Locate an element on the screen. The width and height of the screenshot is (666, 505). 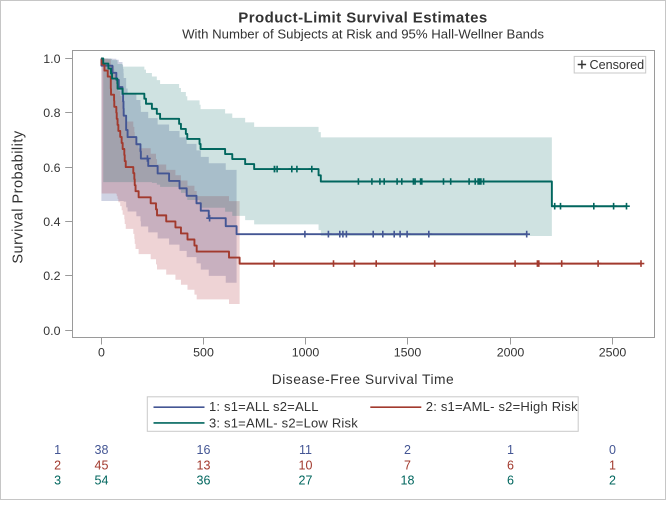
svg-text: Survival Probability is located at coordinates (19, 197).